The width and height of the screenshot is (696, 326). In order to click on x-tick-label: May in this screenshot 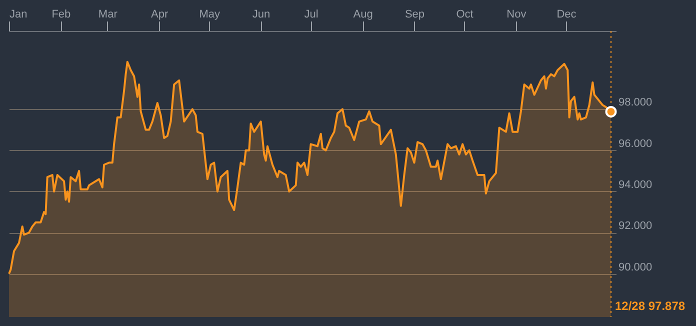, I will do `click(209, 14)`.